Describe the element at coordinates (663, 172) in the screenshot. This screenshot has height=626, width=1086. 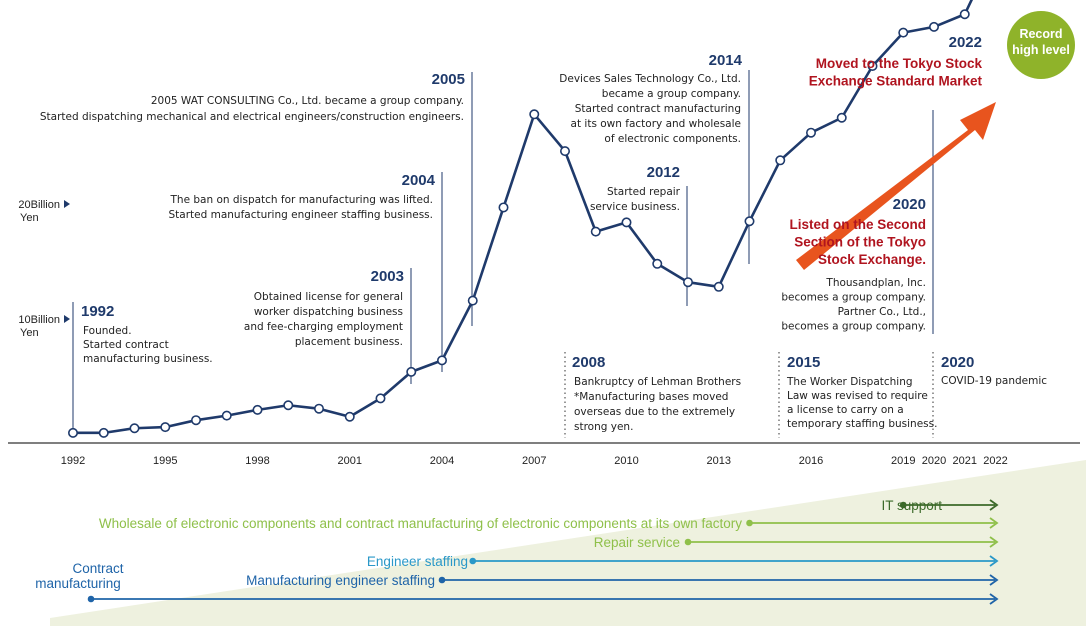
I see `milestone-year: 2012` at that location.